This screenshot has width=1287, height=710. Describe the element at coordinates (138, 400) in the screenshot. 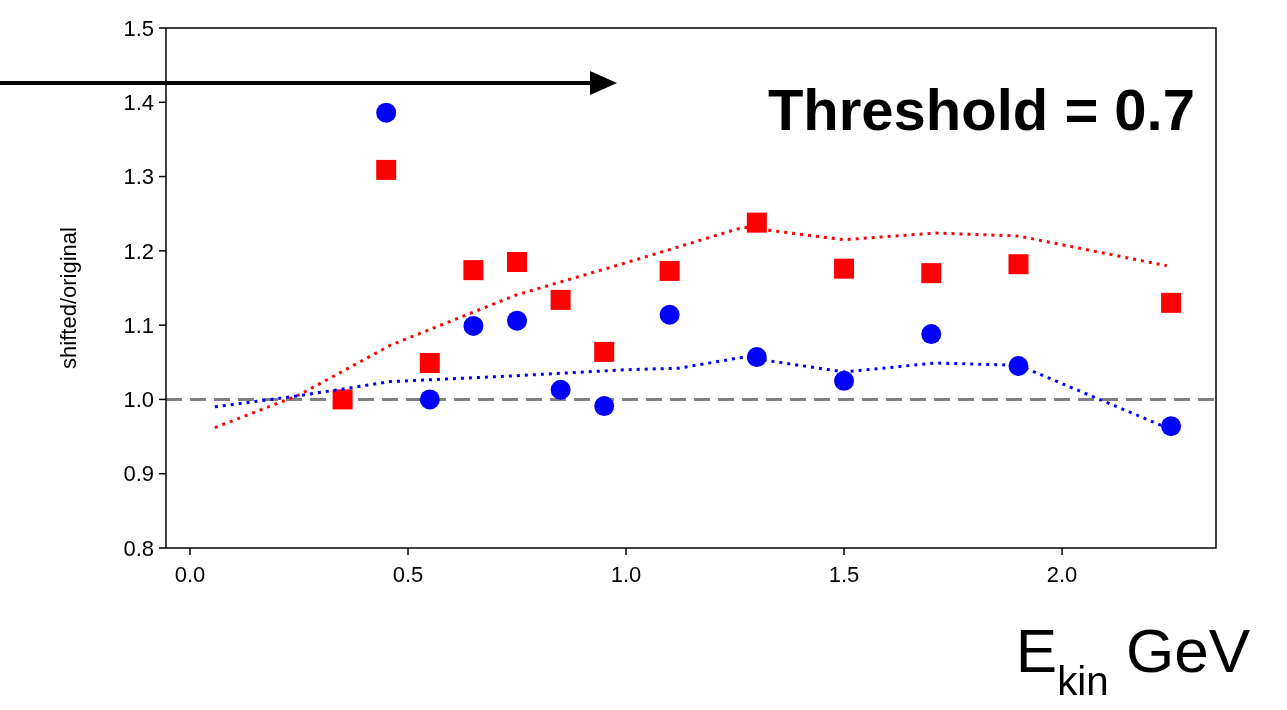

I see `y-tick-label: 1.0` at that location.